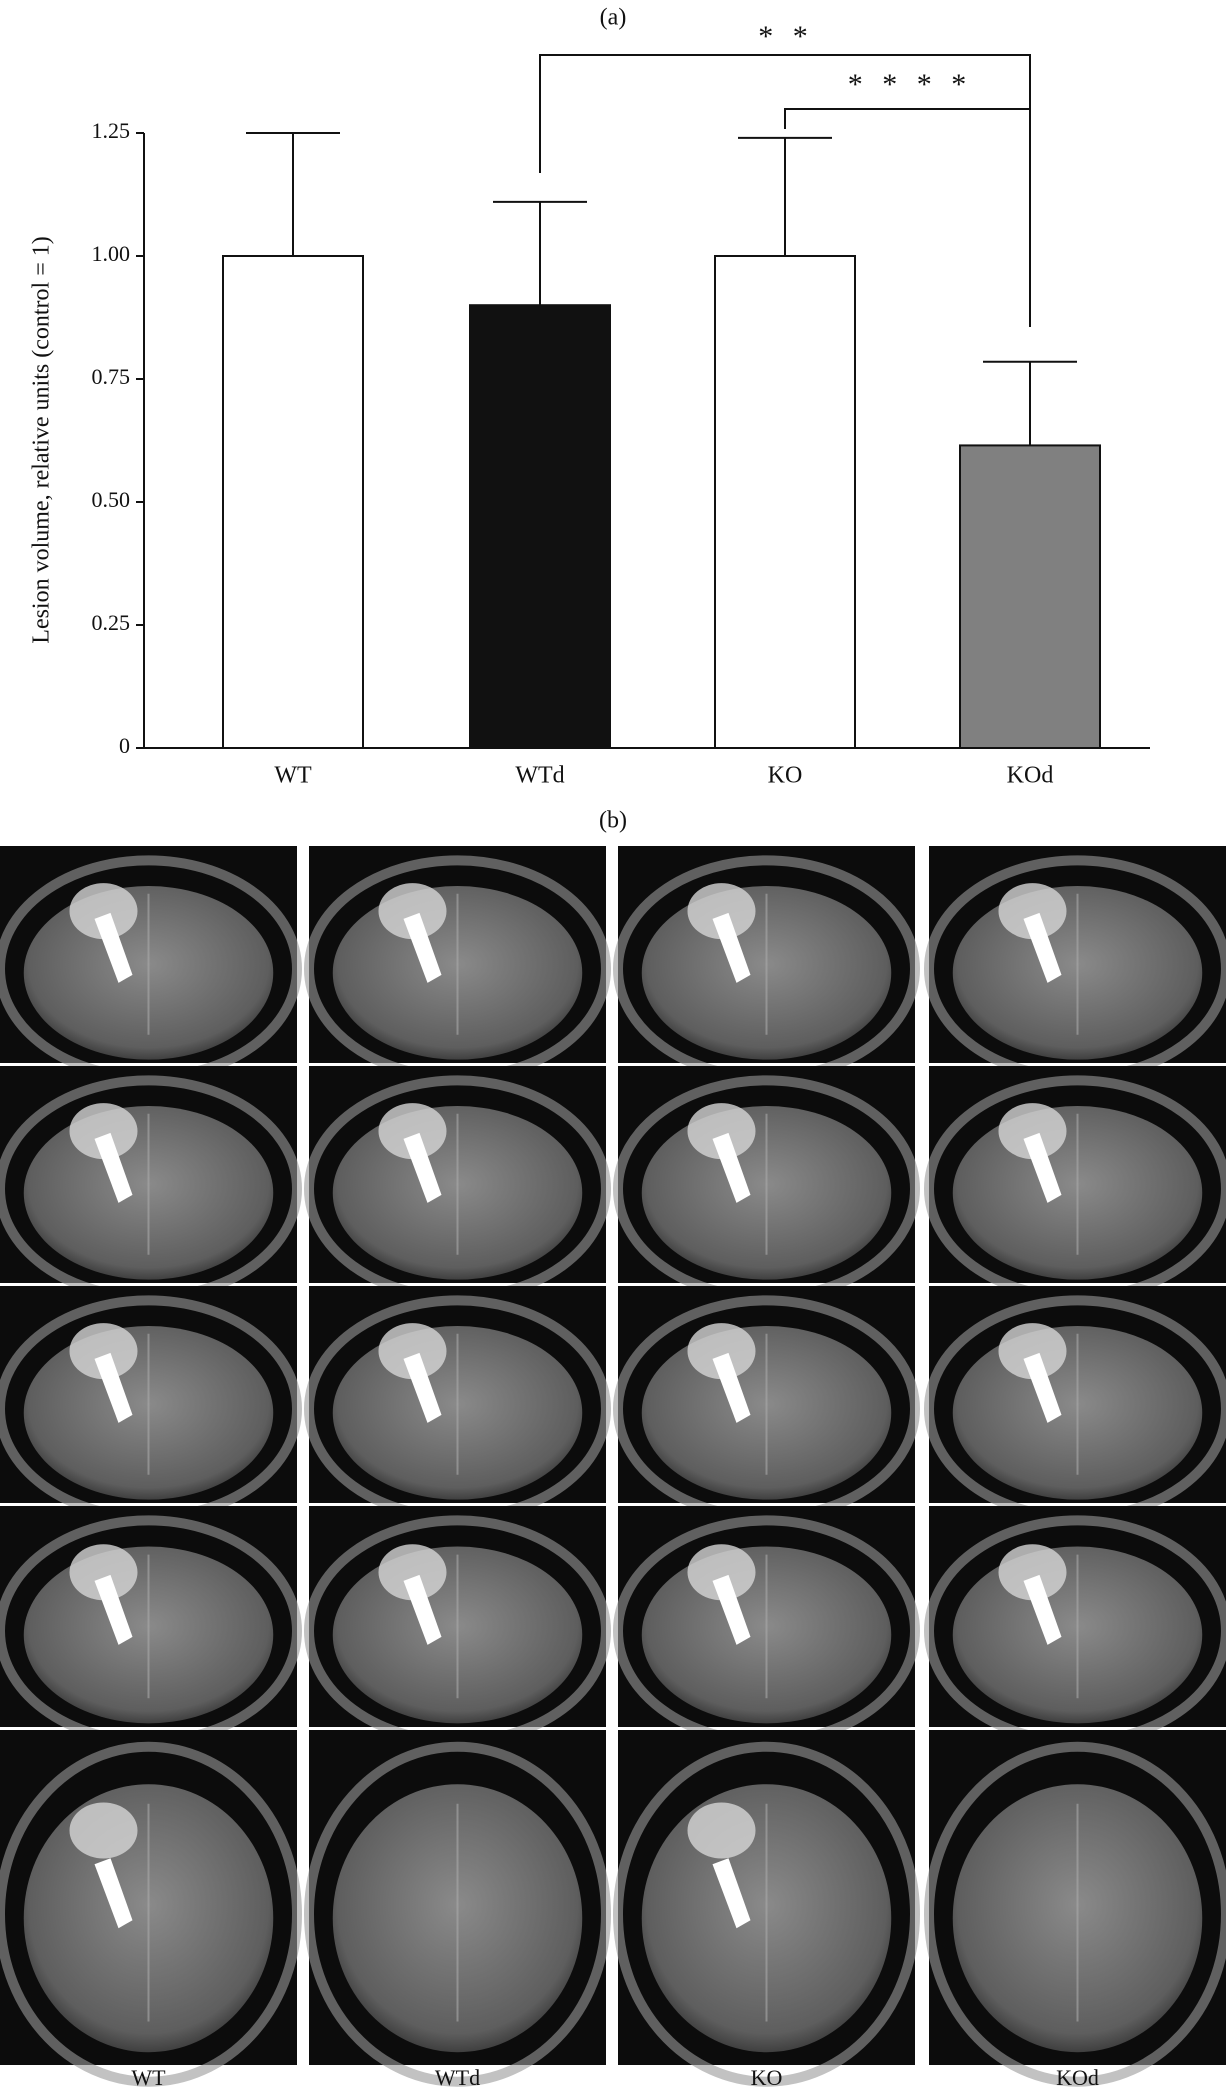  I want to click on chart-title: (a), so click(613, 18).